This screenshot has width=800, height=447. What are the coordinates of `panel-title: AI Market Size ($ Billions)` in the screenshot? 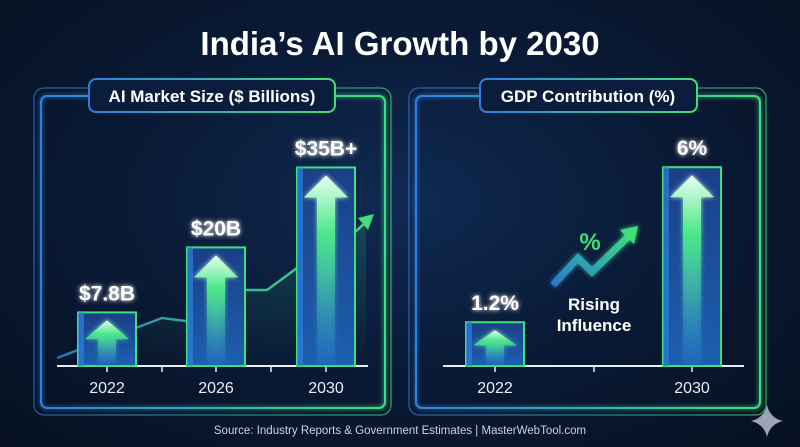 It's located at (212, 96).